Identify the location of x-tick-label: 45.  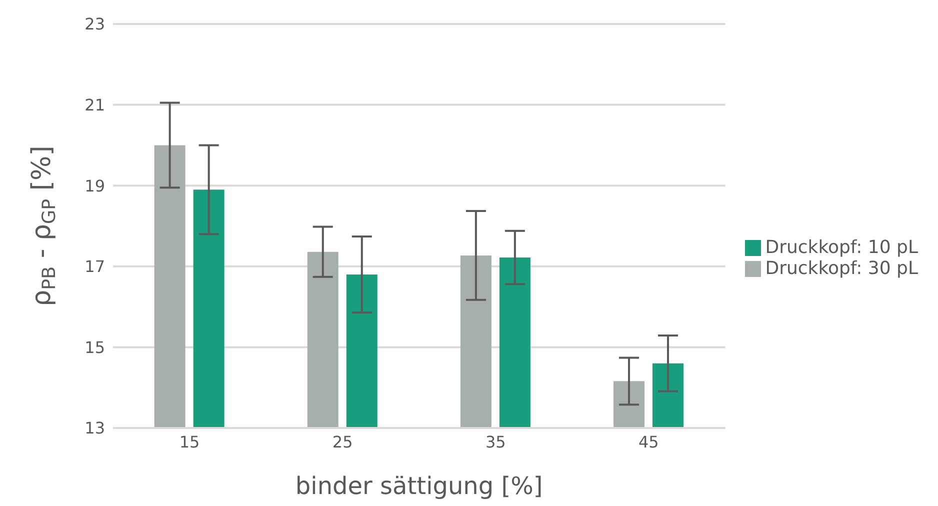
(648, 442).